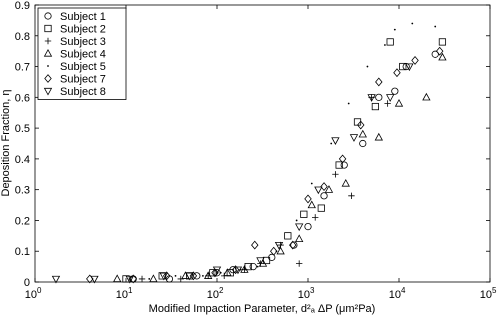 The image size is (500, 323). Describe the element at coordinates (83, 67) in the screenshot. I see `legend-label: Subject 5` at that location.